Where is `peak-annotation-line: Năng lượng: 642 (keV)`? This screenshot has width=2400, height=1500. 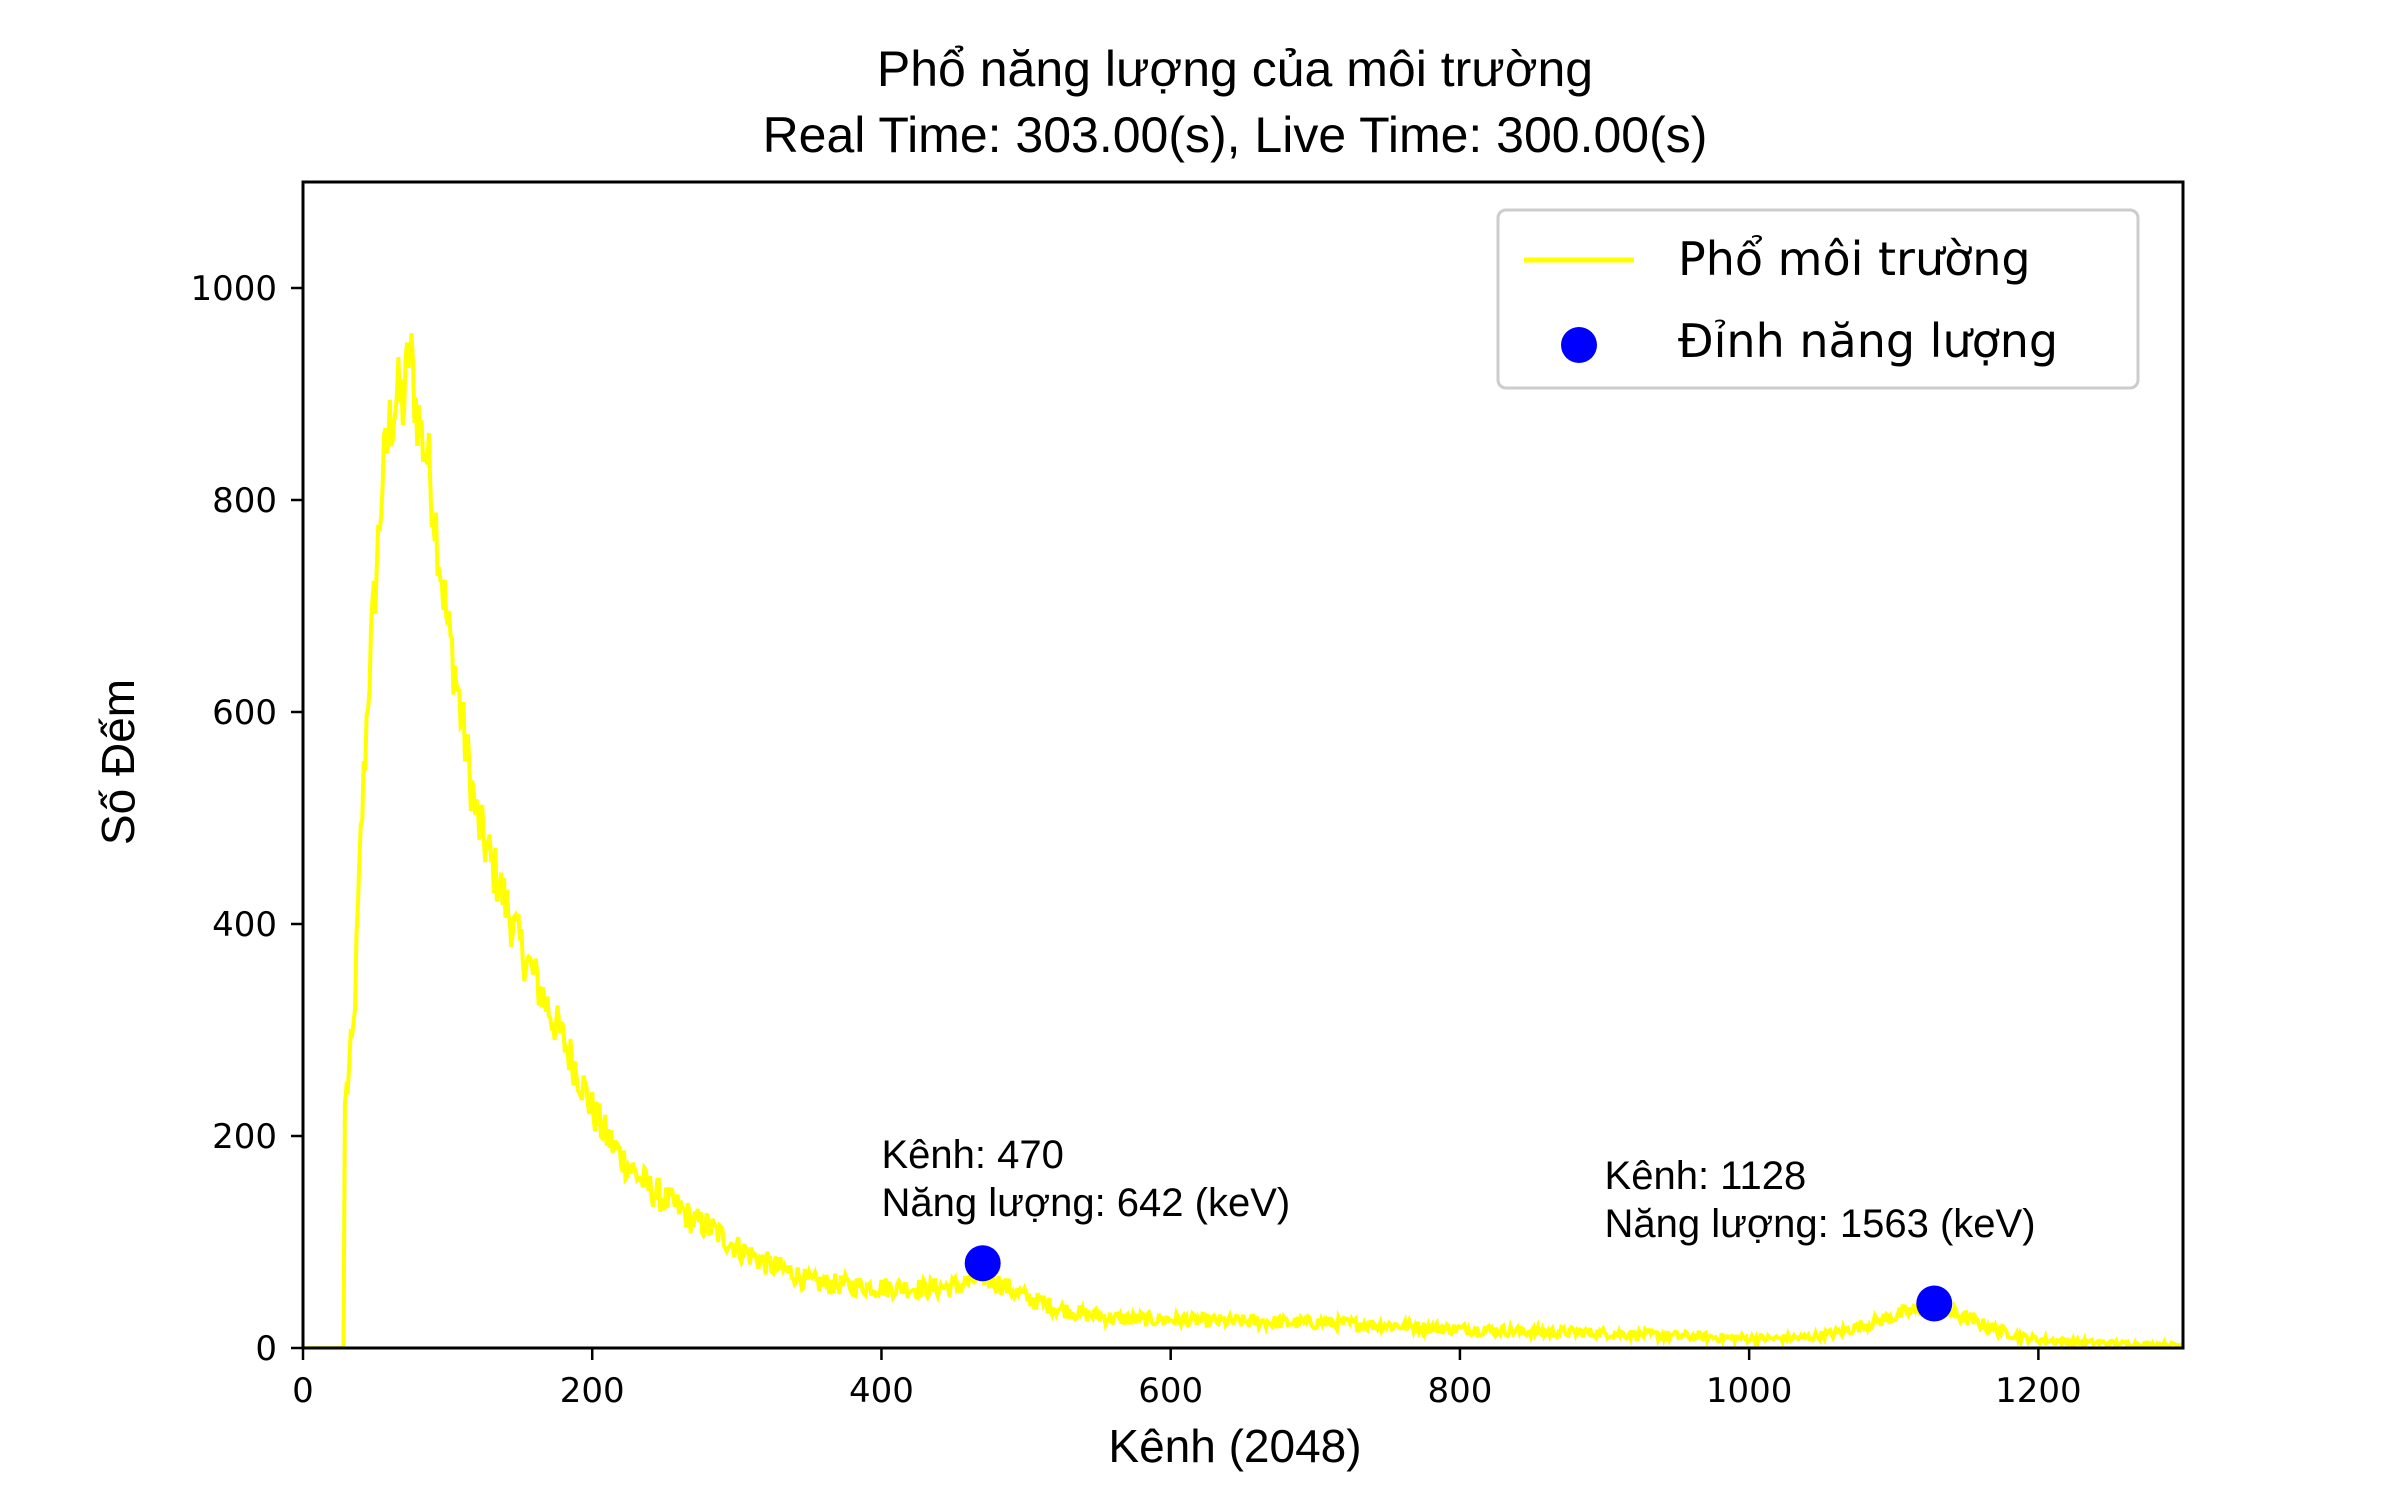
peak-annotation-line: Năng lượng: 642 (keV) is located at coordinates (1085, 1203).